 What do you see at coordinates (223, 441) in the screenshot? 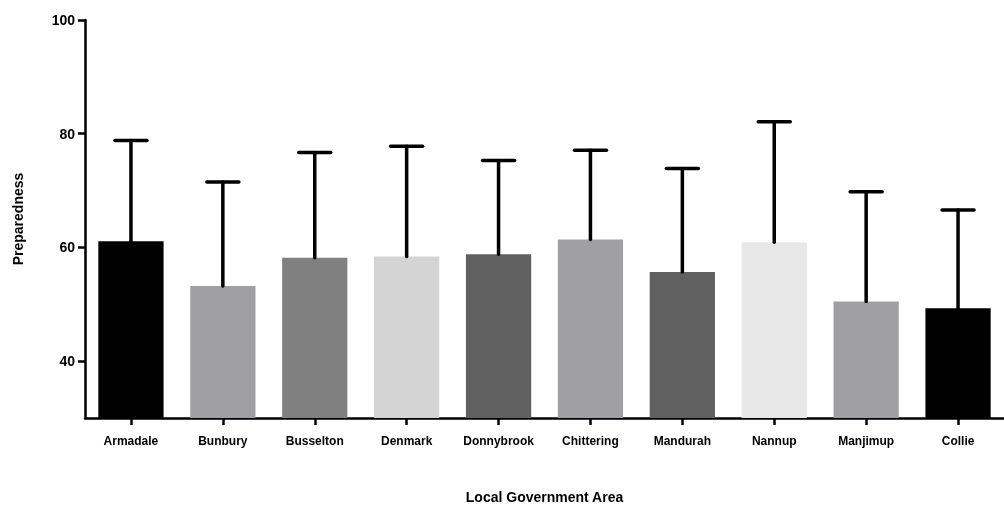
I see `x-tick-label: Bunbury` at bounding box center [223, 441].